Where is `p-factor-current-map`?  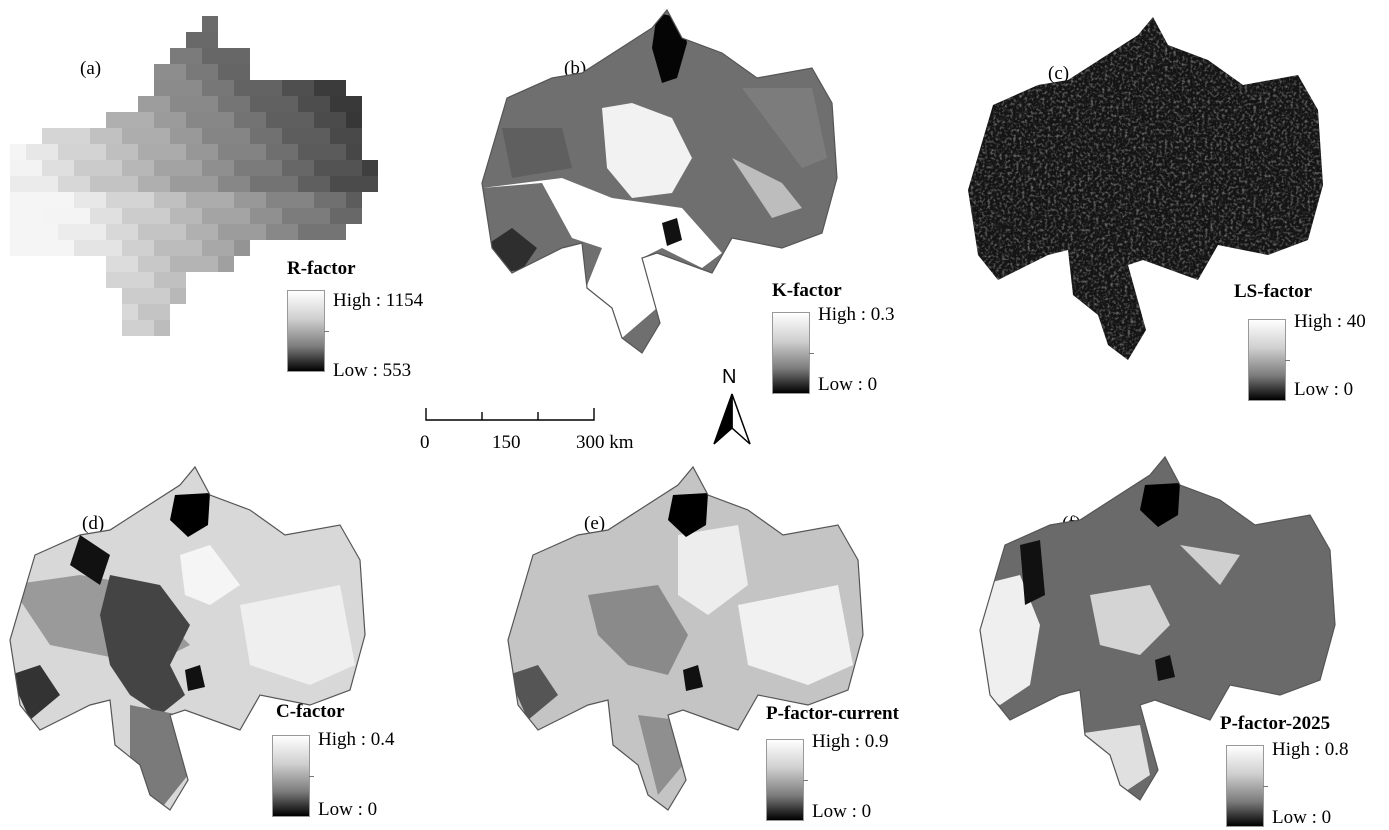
p-factor-current-map is located at coordinates (685, 638).